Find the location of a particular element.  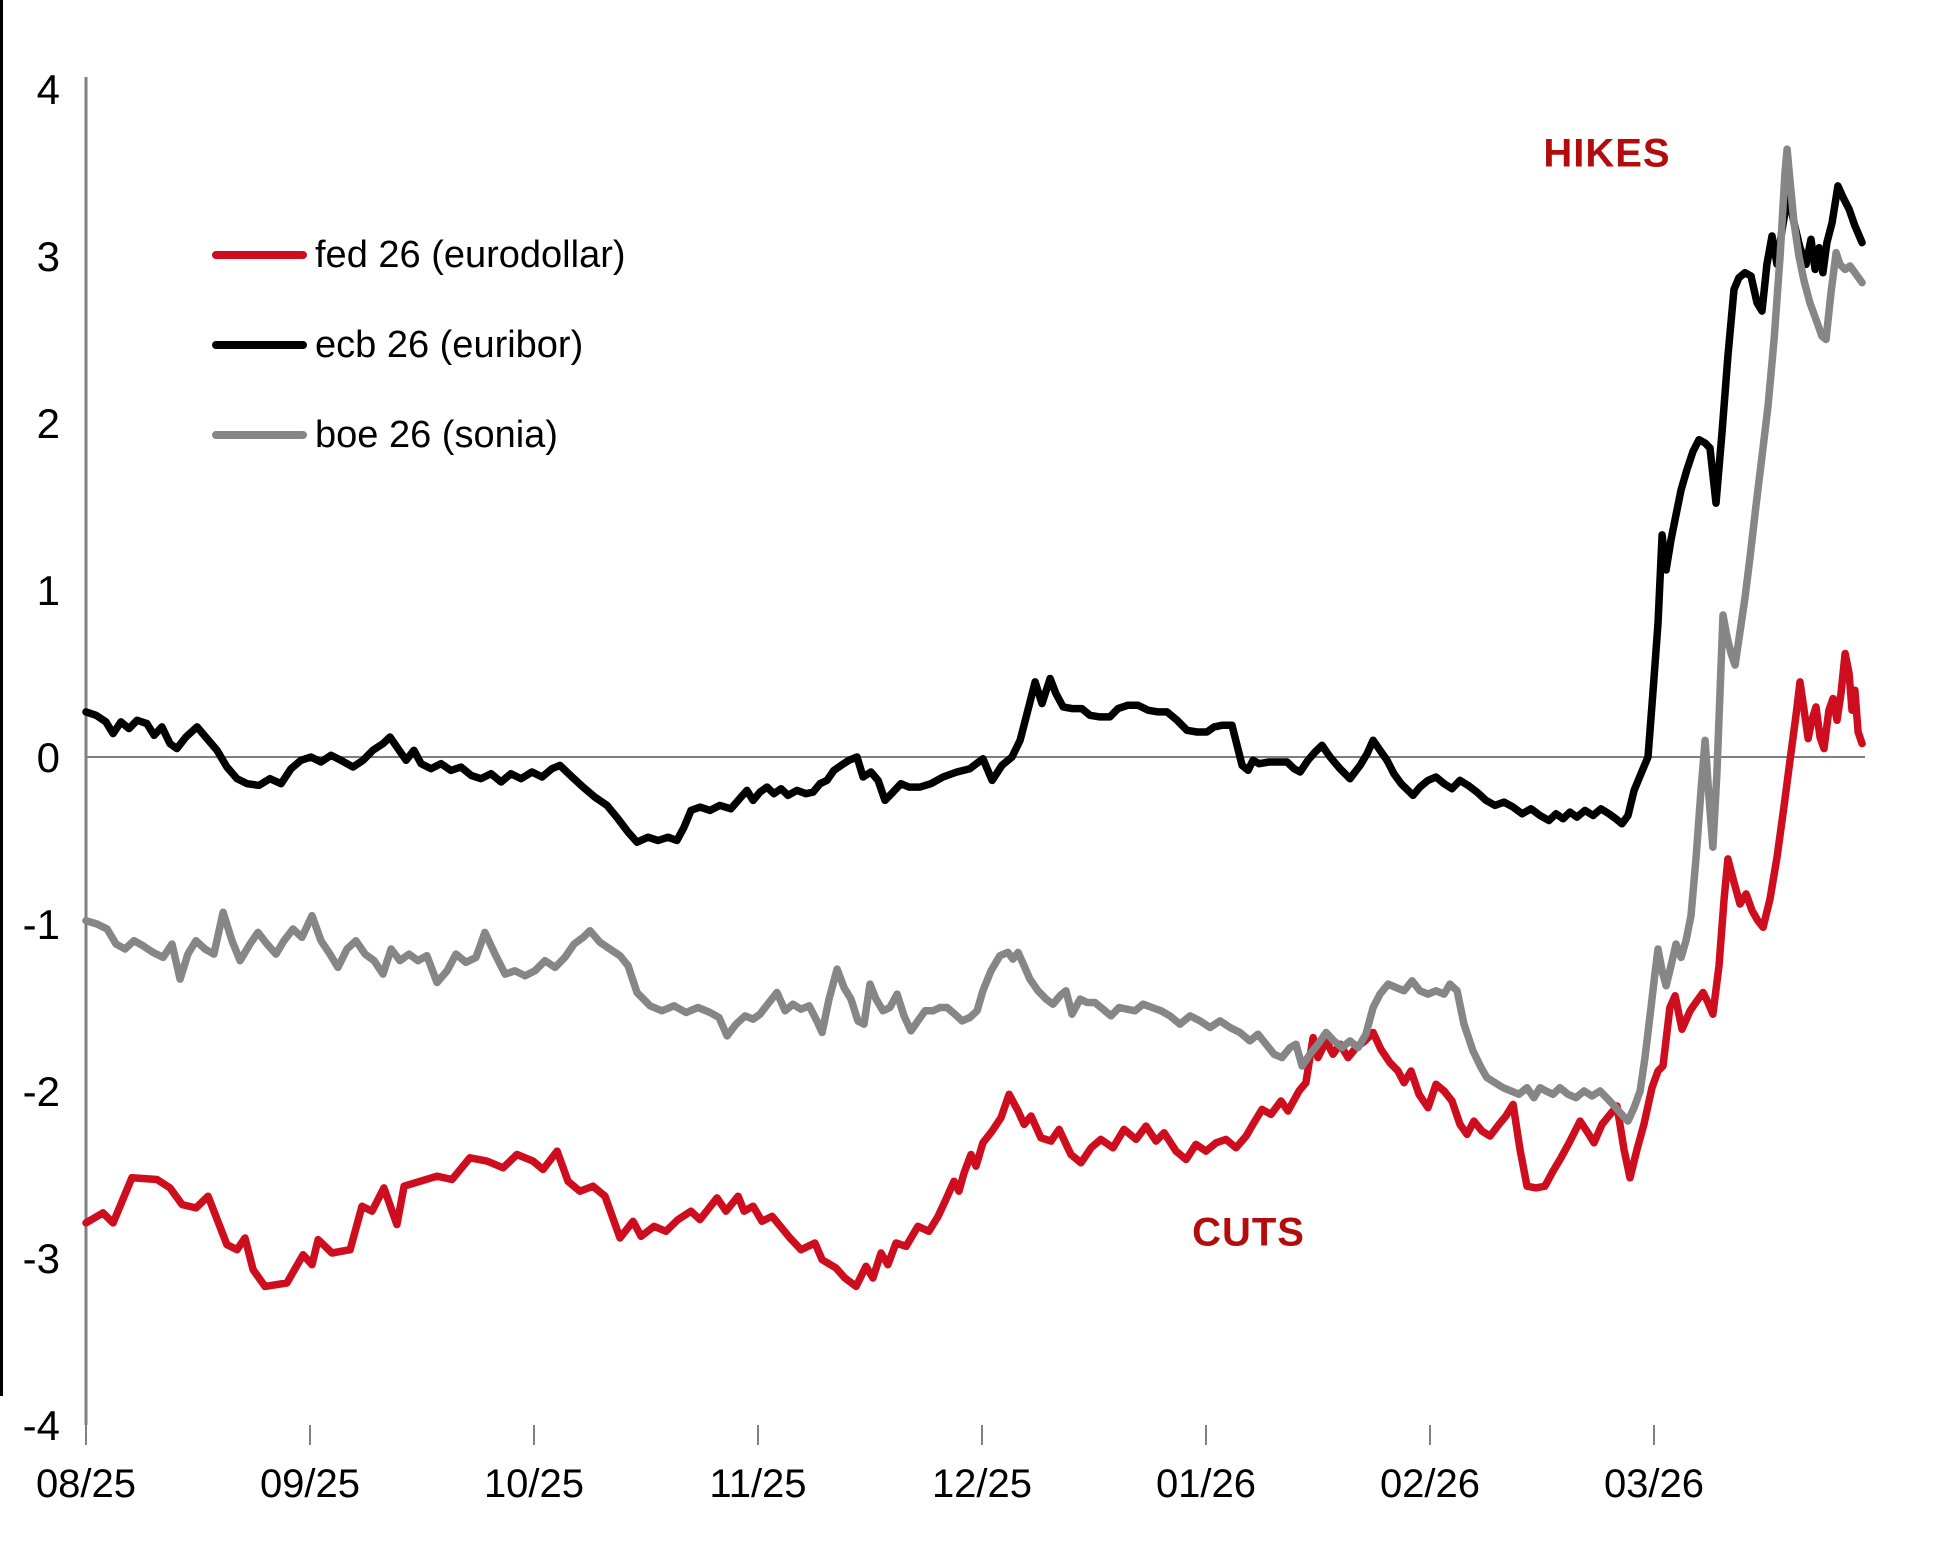

legend-label-fed: fed 26 (eurodollar) is located at coordinates (470, 254).